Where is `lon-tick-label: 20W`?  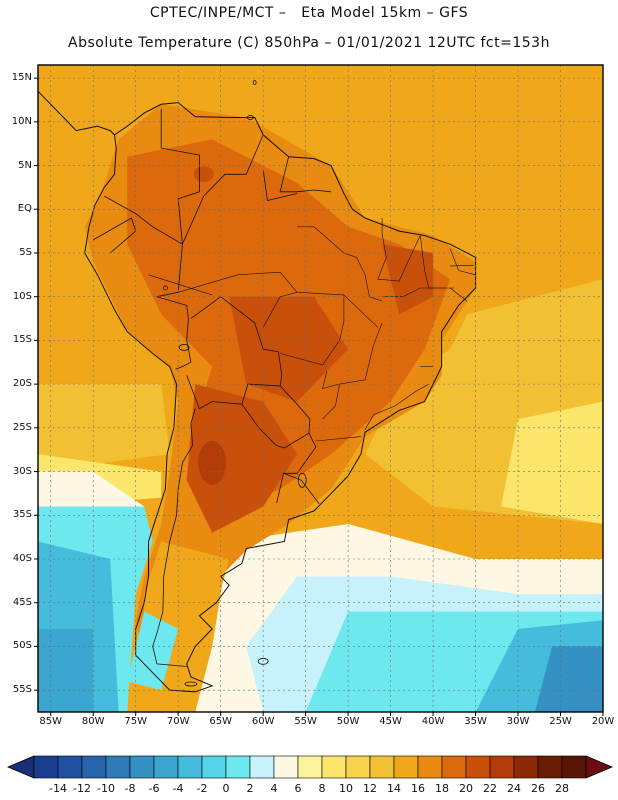
lon-tick-label: 20W is located at coordinates (603, 721).